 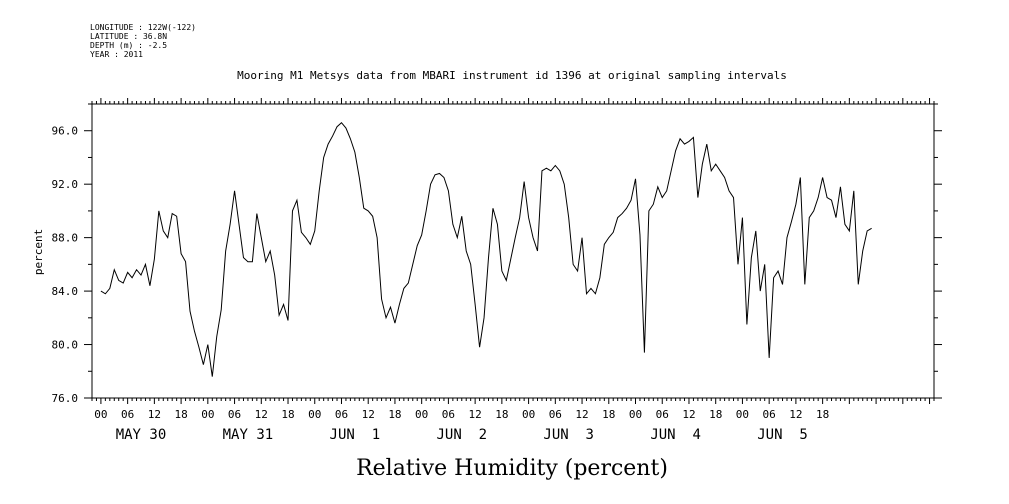 I want to click on y-axis-label: percent, so click(x=38, y=252).